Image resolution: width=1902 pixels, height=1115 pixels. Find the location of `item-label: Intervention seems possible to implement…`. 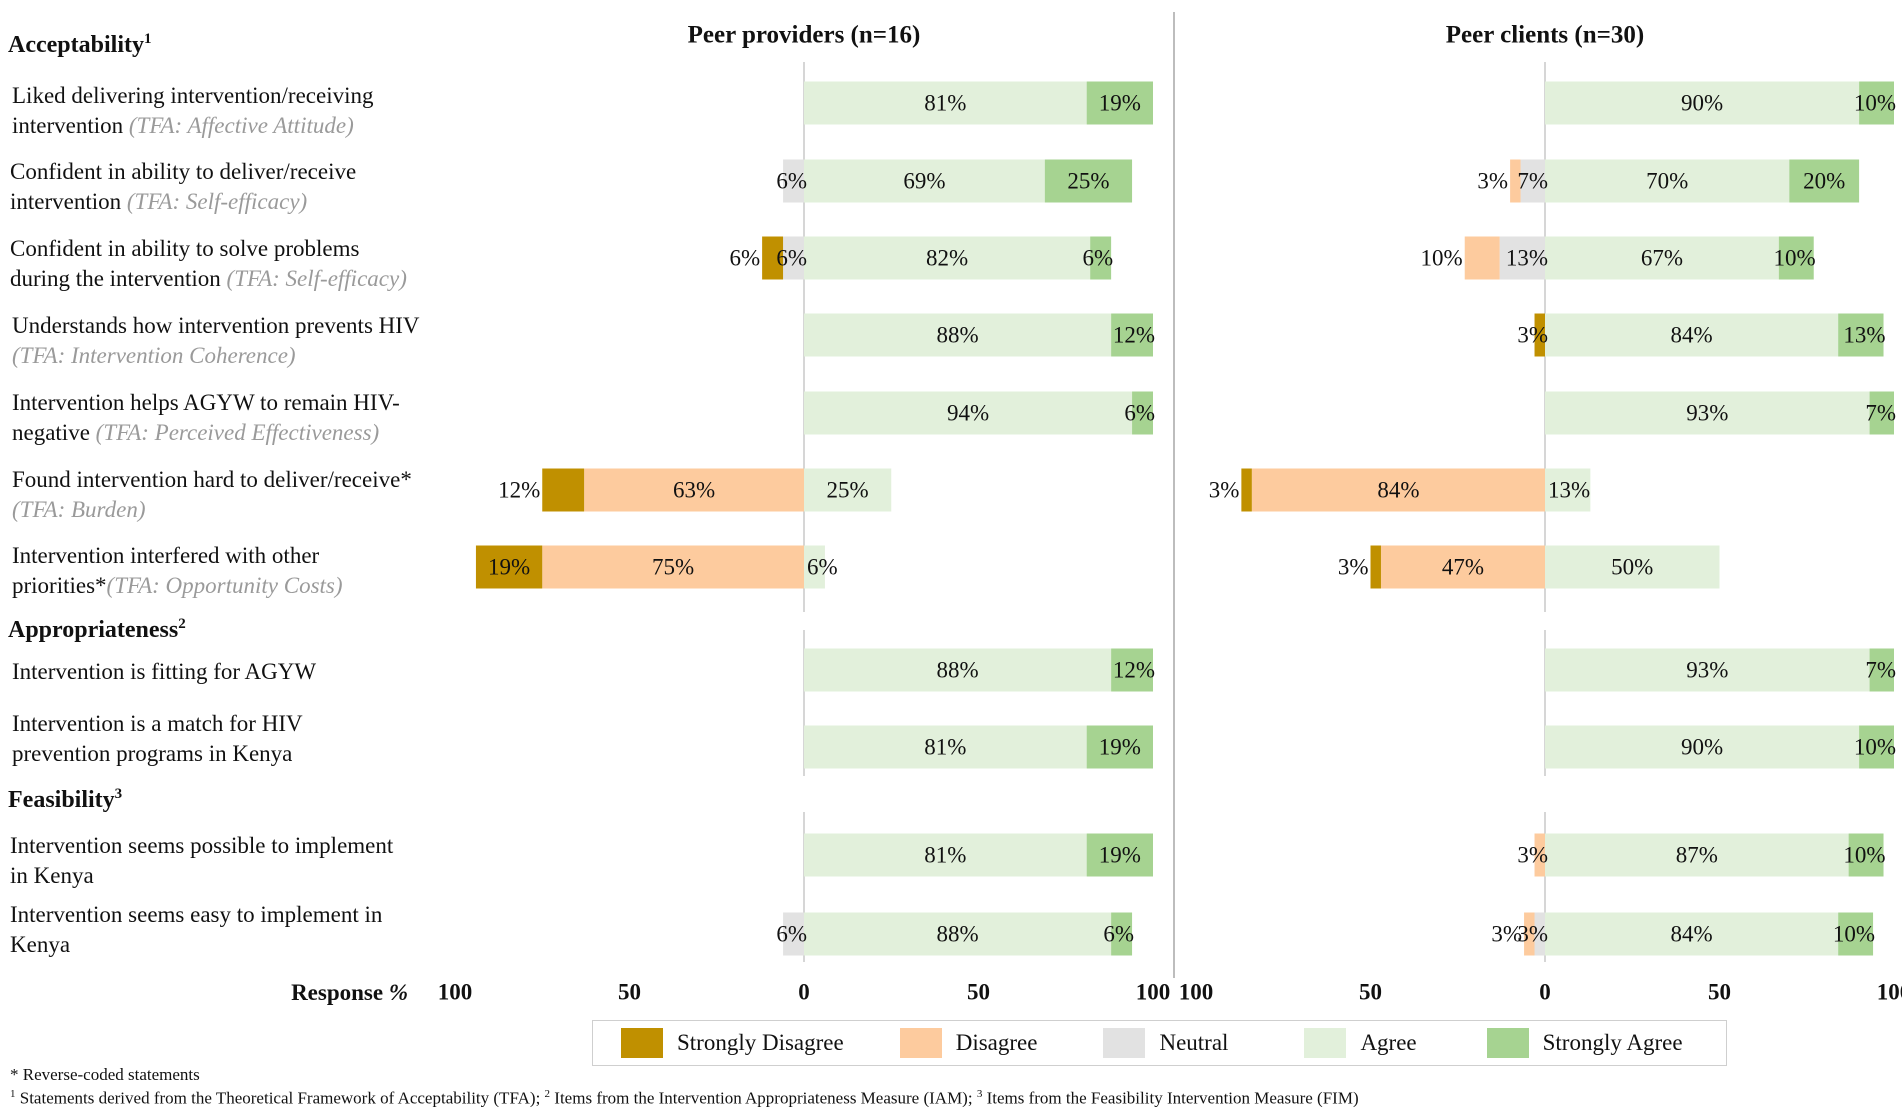

item-label: Intervention seems possible to implement… is located at coordinates (202, 860).